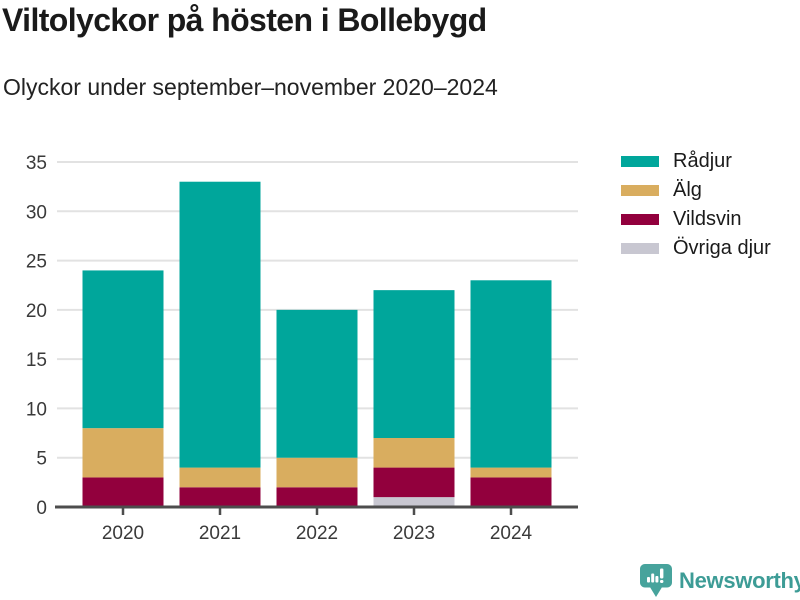 The image size is (800, 600). I want to click on bar-segment--lg-2023, so click(414, 453).